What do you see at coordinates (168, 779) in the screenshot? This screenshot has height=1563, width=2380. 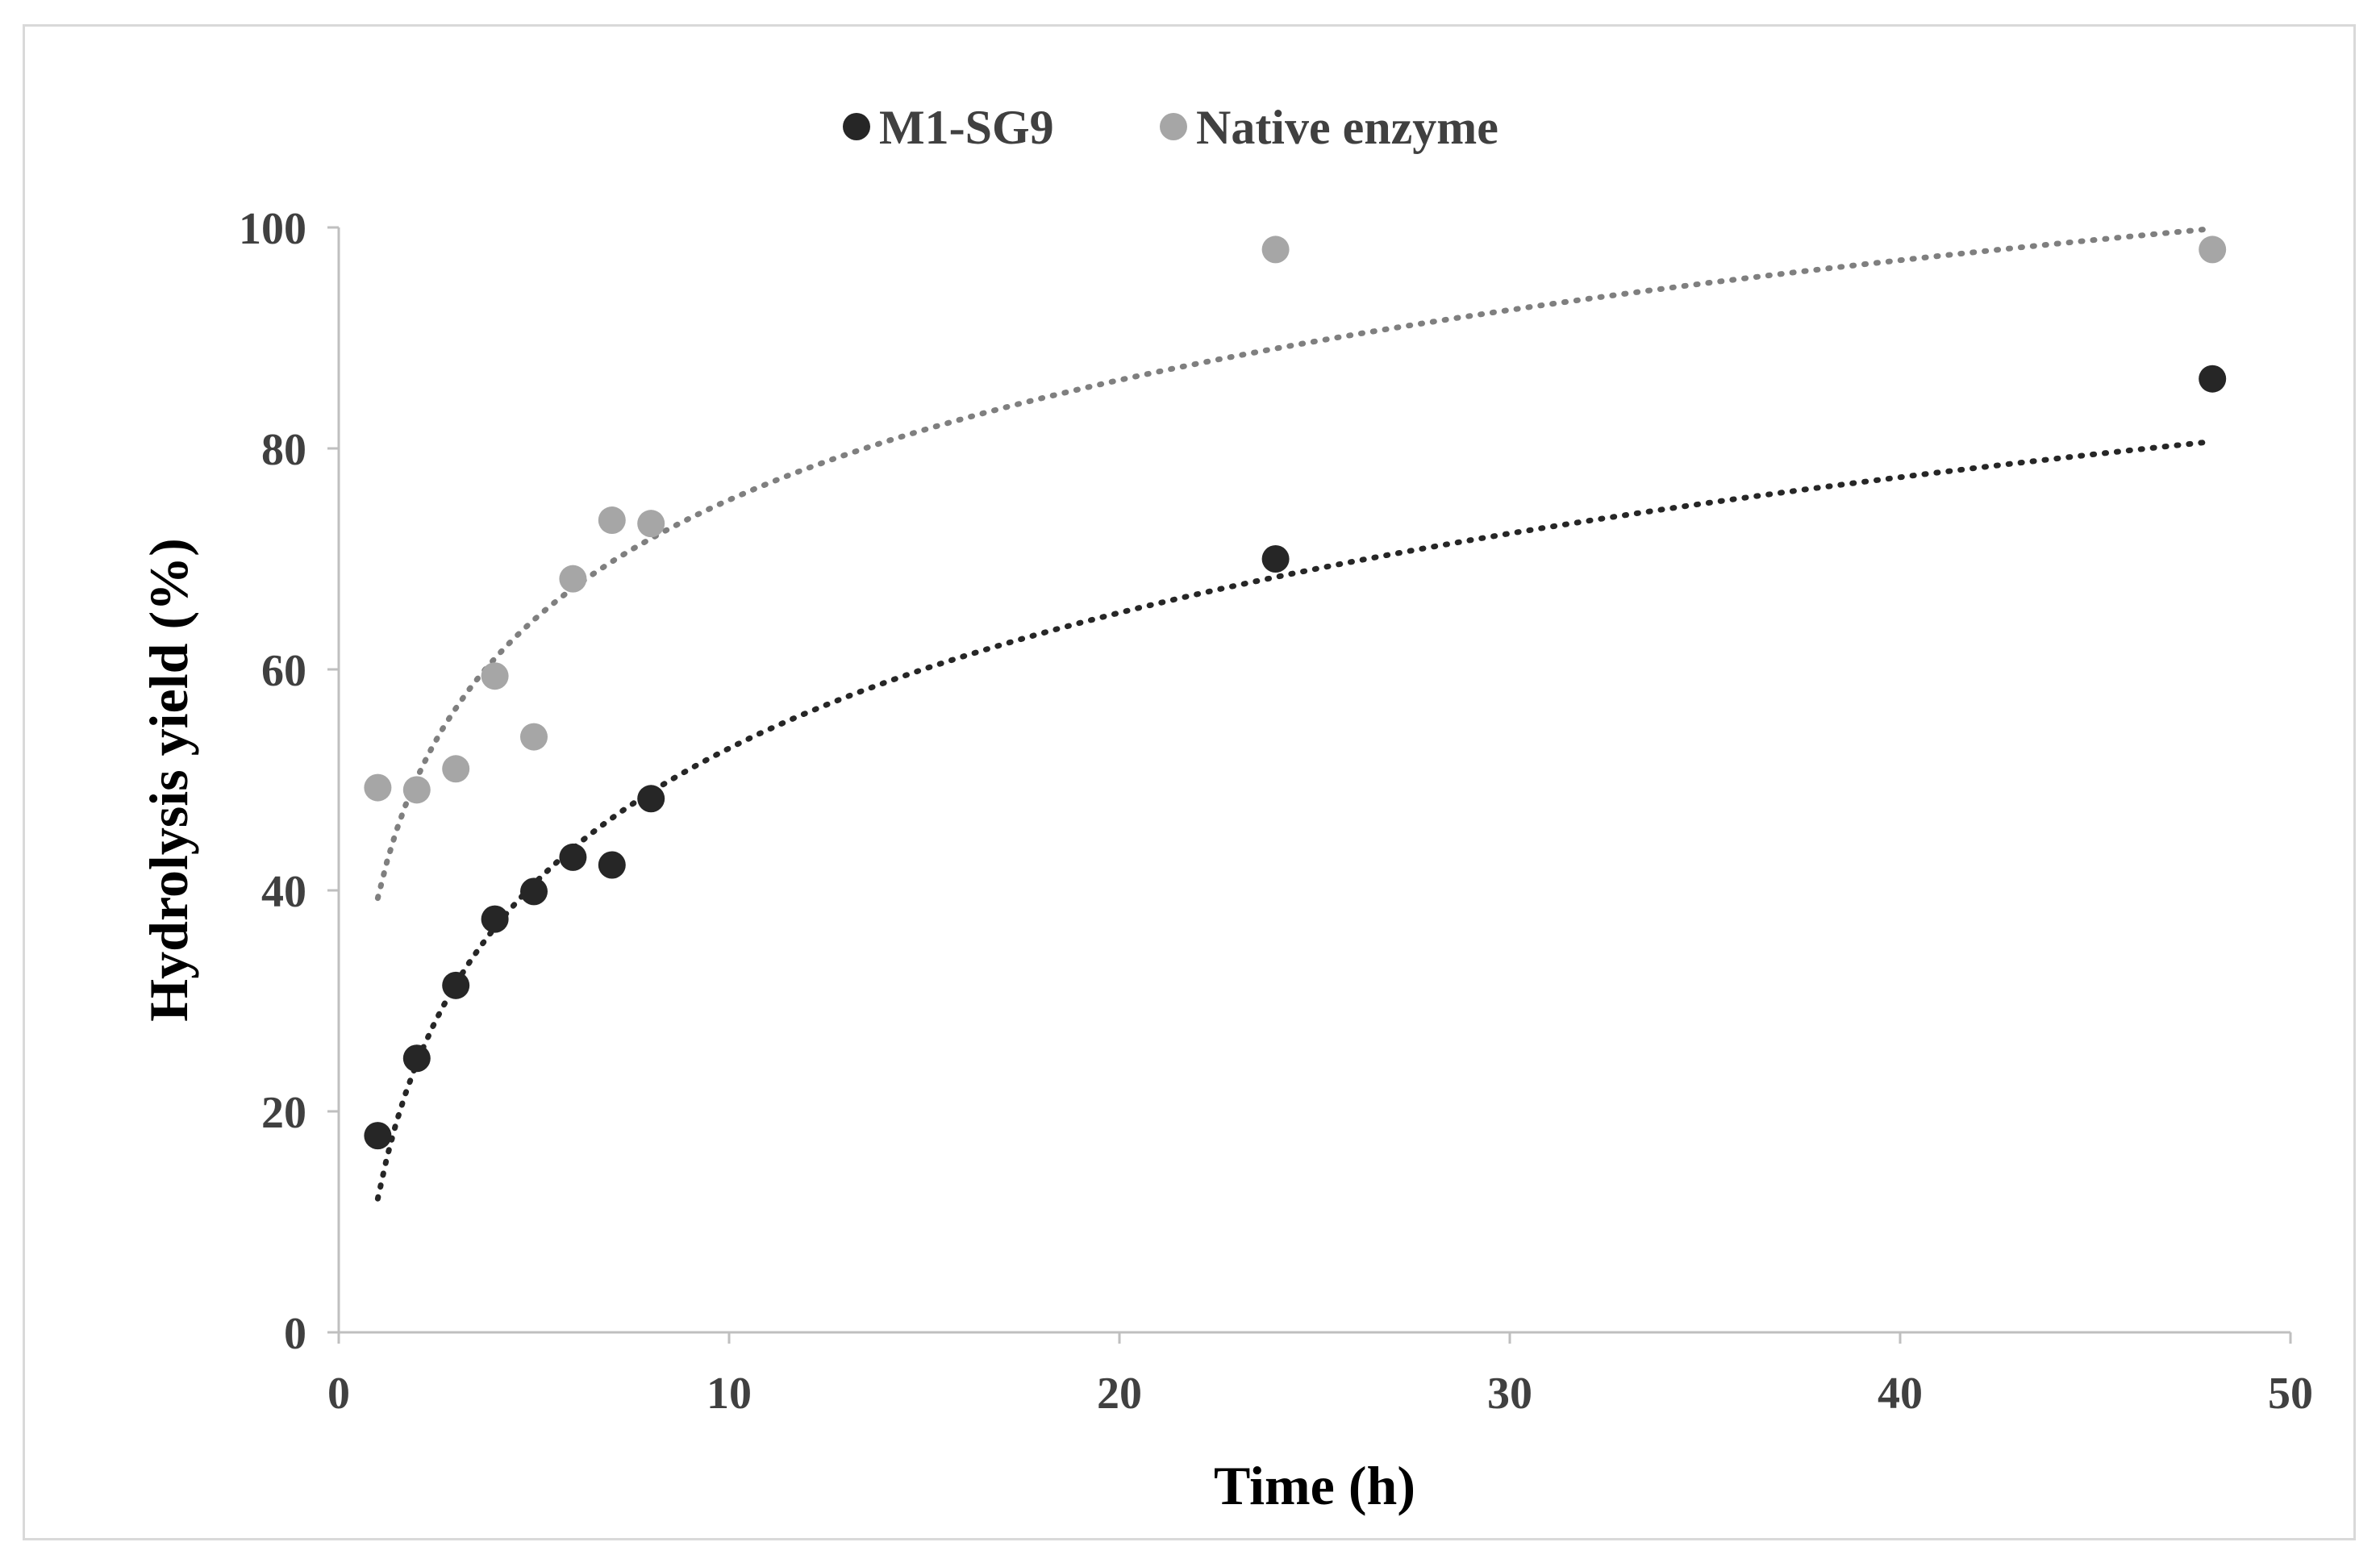 I see `y-axis-title: Hydrolysis yield (%)` at bounding box center [168, 779].